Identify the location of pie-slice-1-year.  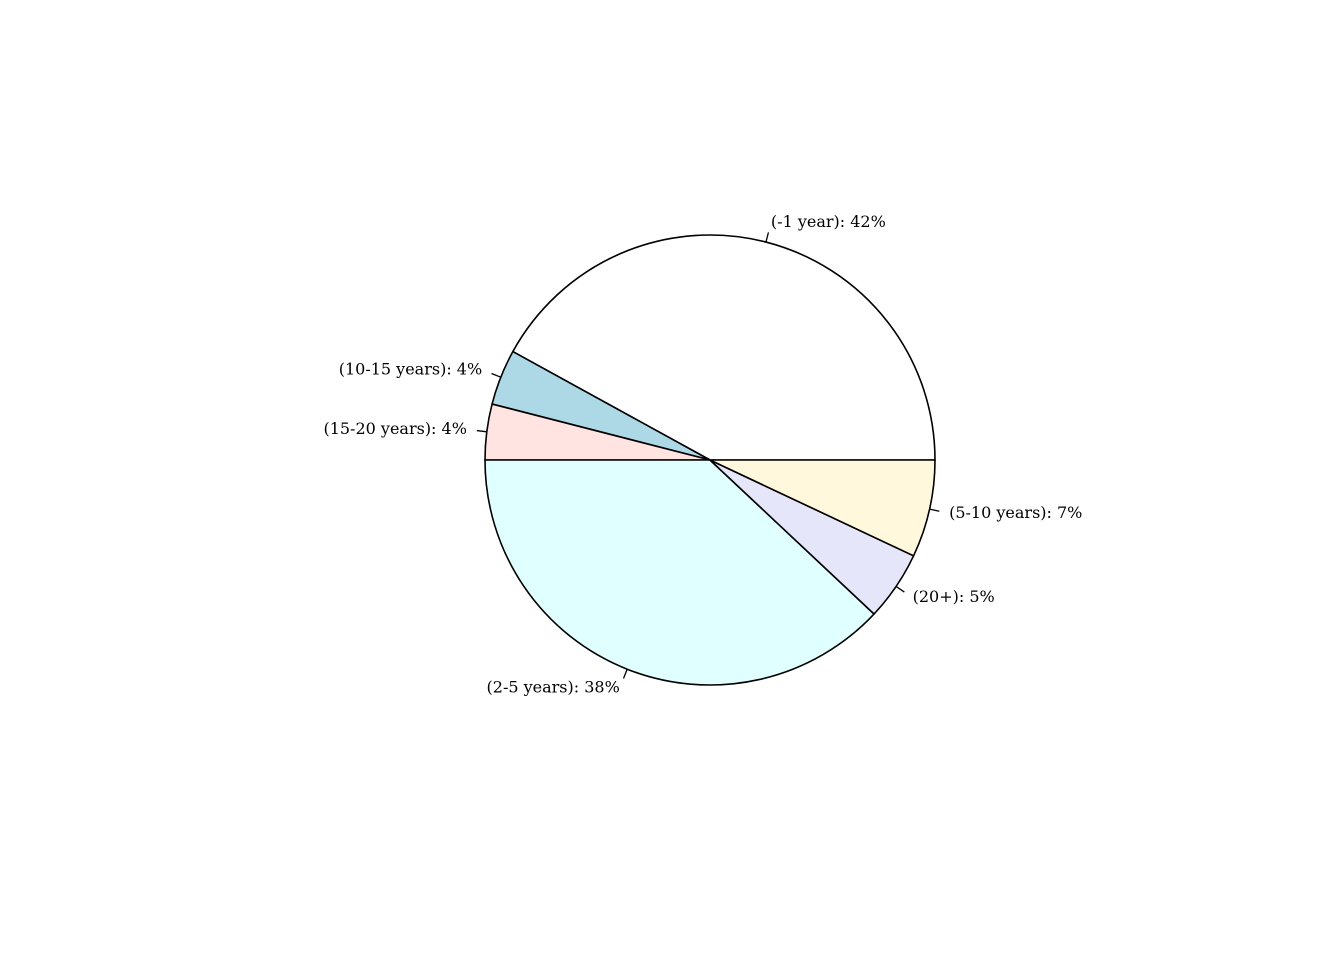
(724, 347).